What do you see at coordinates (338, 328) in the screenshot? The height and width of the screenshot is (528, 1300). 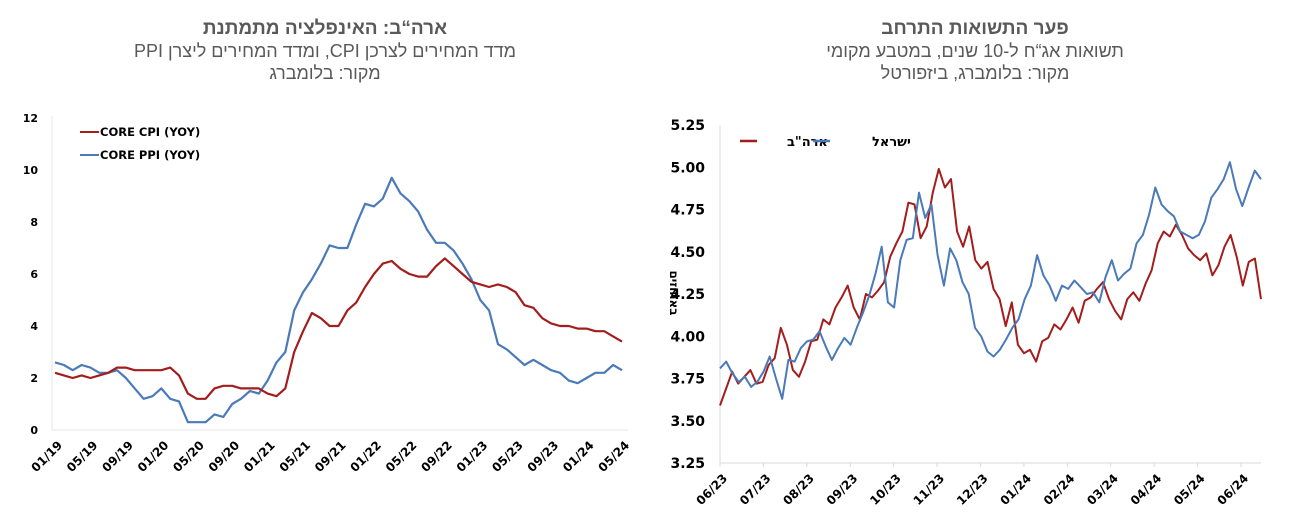 I see `series-line-core-cpi` at bounding box center [338, 328].